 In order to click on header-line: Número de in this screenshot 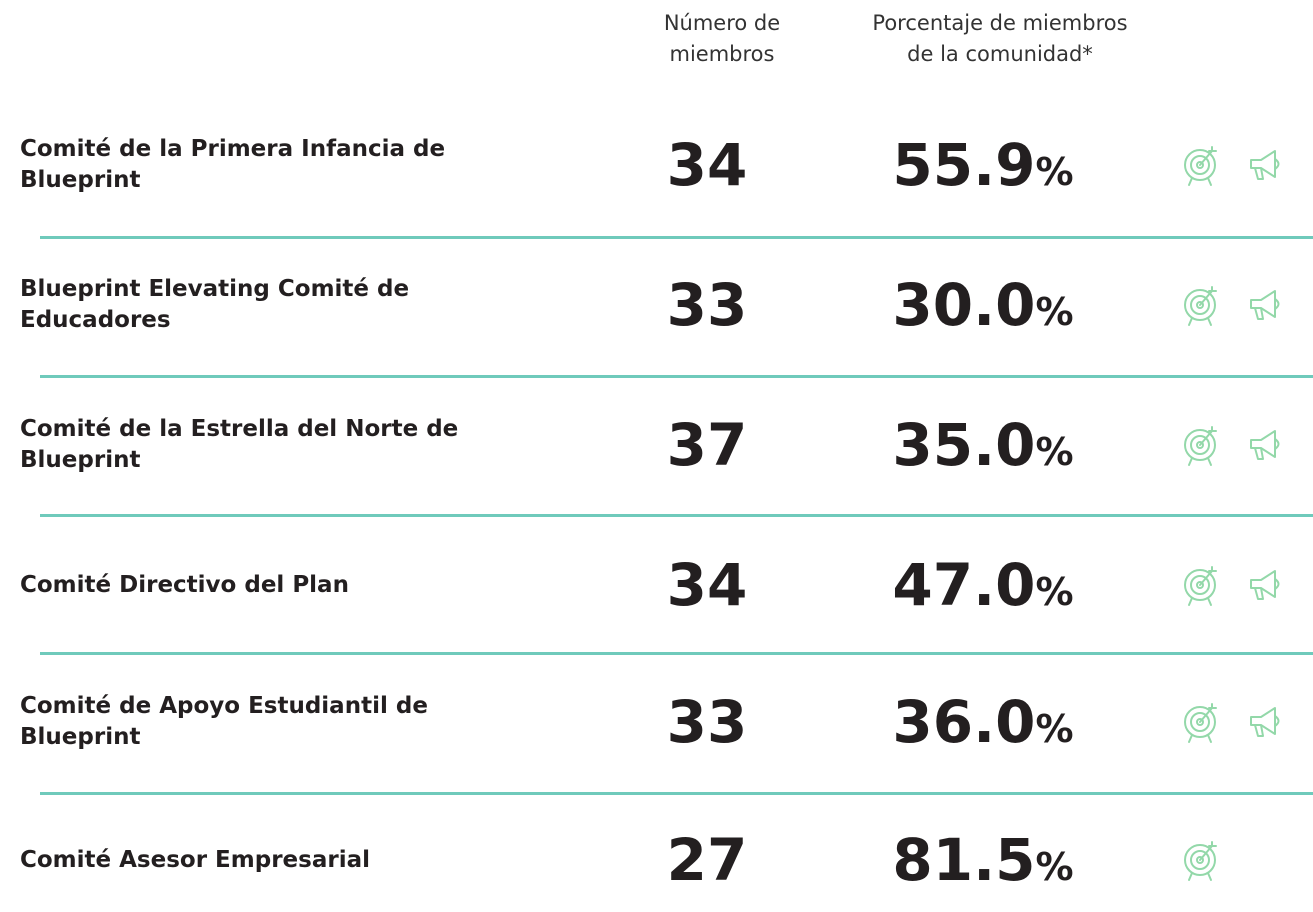, I will do `click(722, 23)`.